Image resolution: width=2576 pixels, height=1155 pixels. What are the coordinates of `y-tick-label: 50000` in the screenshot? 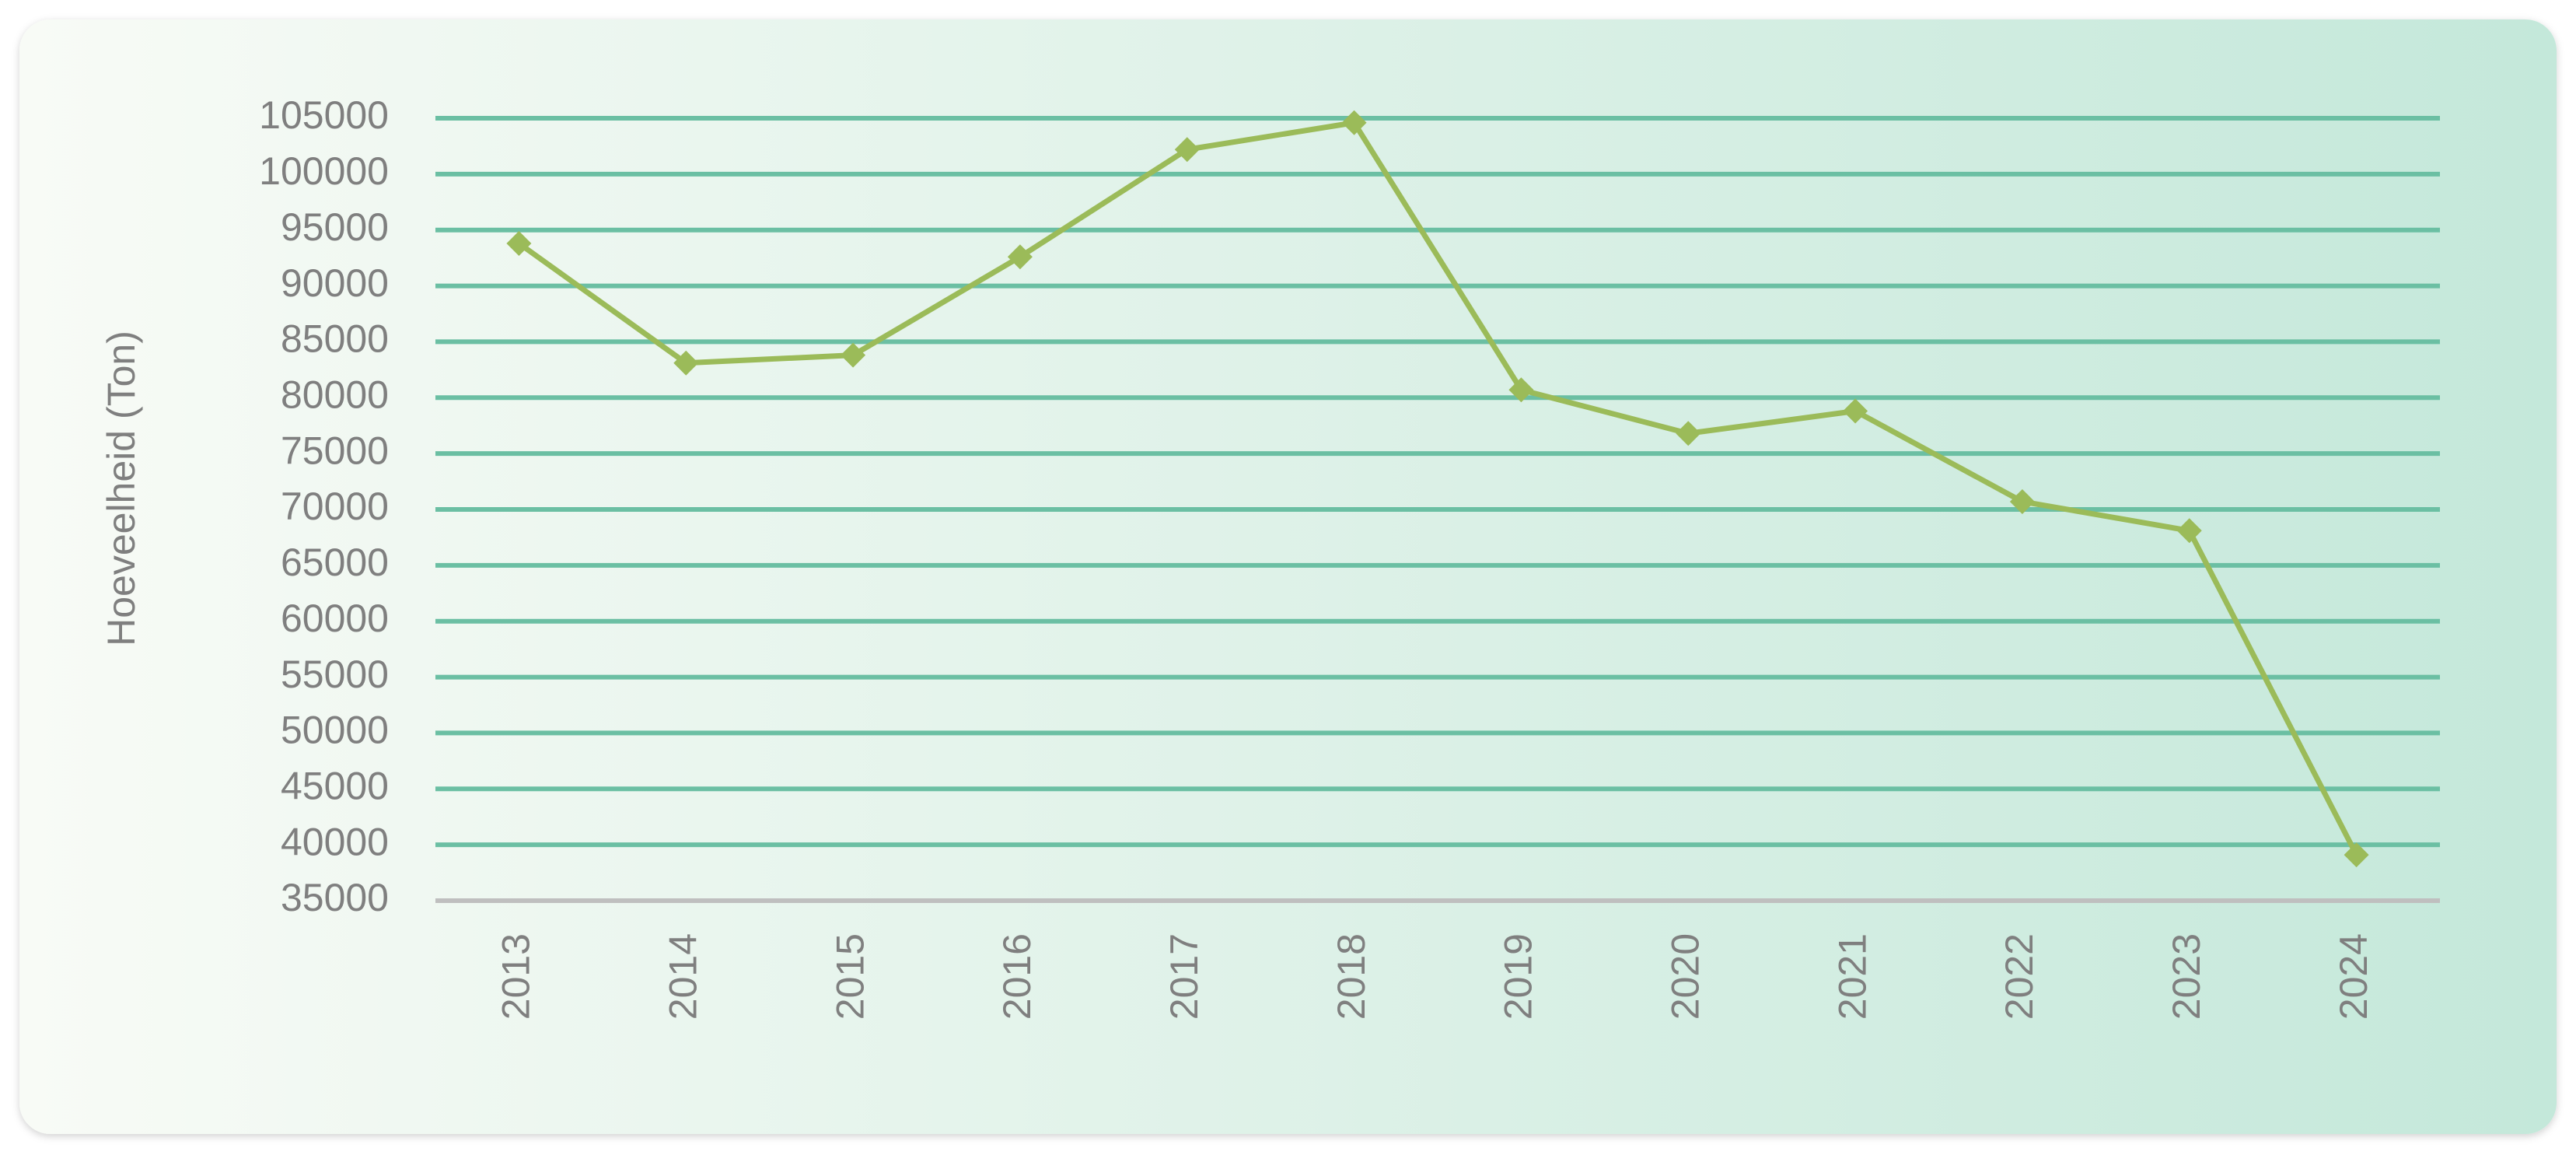 It's located at (335, 731).